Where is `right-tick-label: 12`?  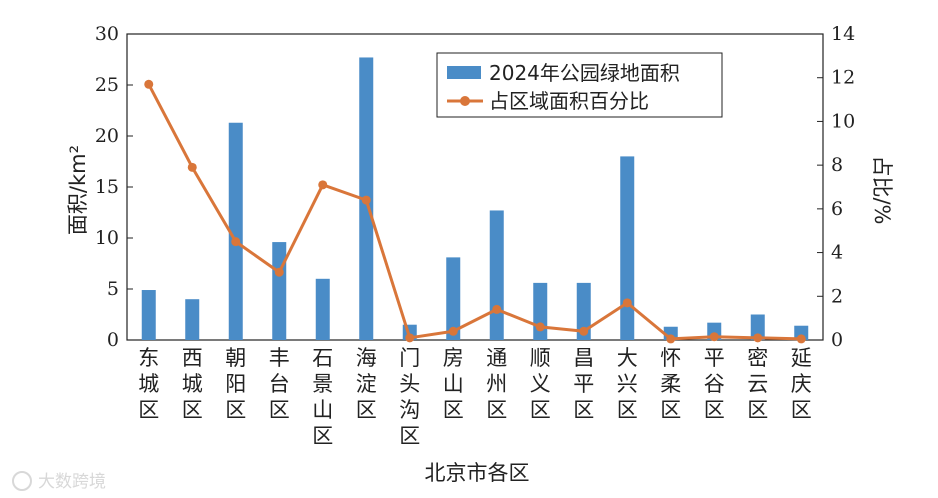 right-tick-label: 12 is located at coordinates (843, 78).